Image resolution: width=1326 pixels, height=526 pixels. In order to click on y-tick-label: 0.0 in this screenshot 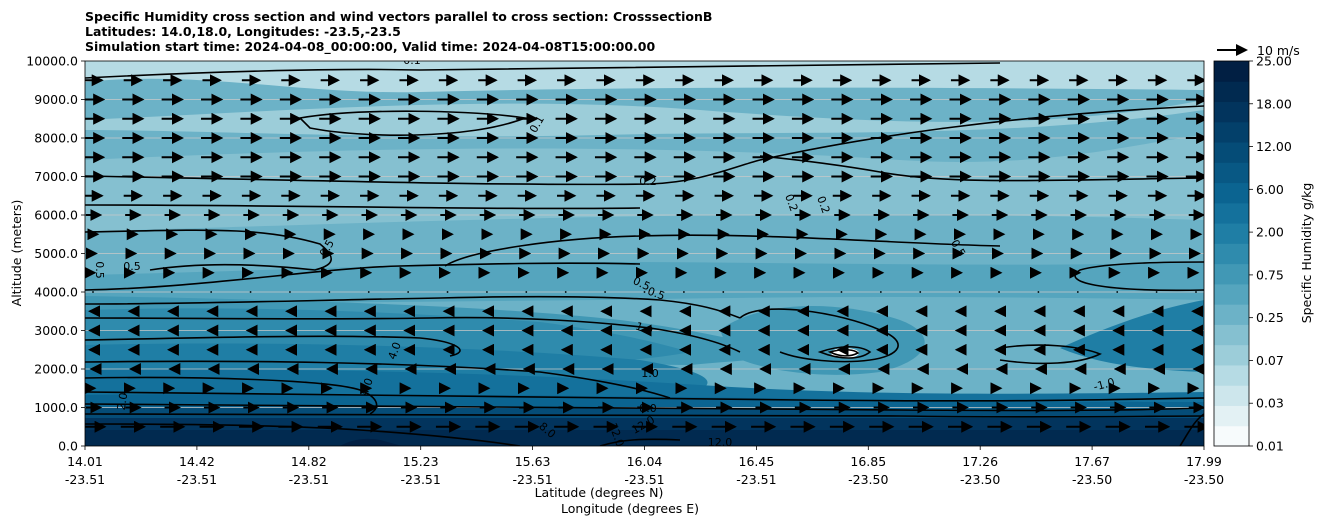, I will do `click(68, 446)`.